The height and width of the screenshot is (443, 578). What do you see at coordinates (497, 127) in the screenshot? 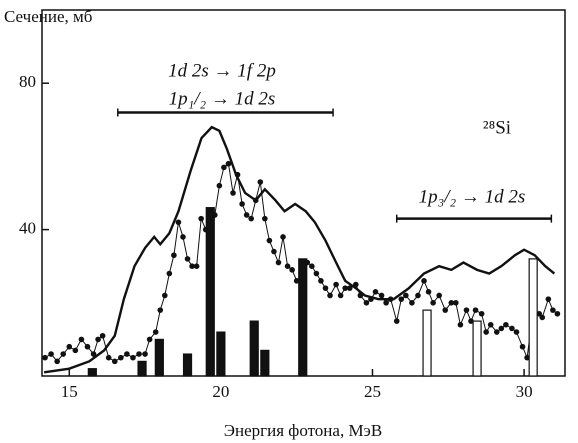
I see `annotation: ²⁸Si` at bounding box center [497, 127].